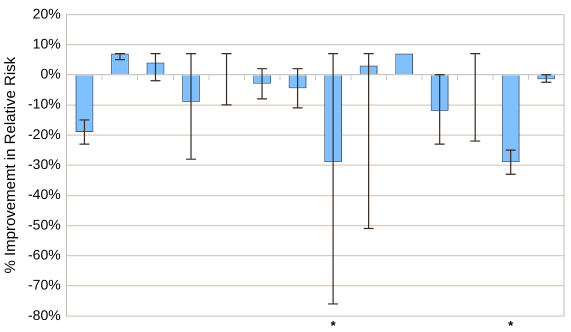 The width and height of the screenshot is (571, 332). Describe the element at coordinates (44, 224) in the screenshot. I see `y-tick-label: -50%` at that location.